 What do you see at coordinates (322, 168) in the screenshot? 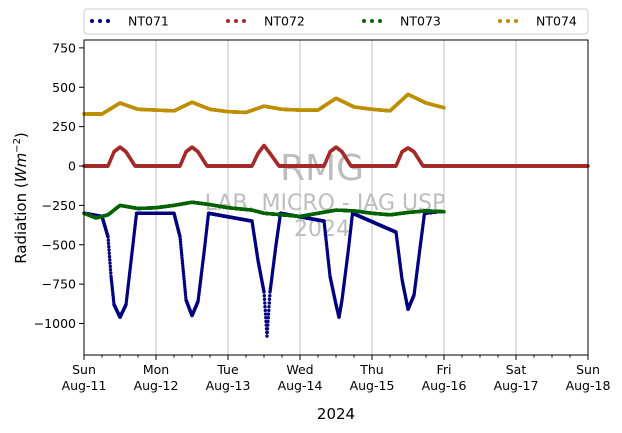
I see `watermark-line-1: RMG` at bounding box center [322, 168].